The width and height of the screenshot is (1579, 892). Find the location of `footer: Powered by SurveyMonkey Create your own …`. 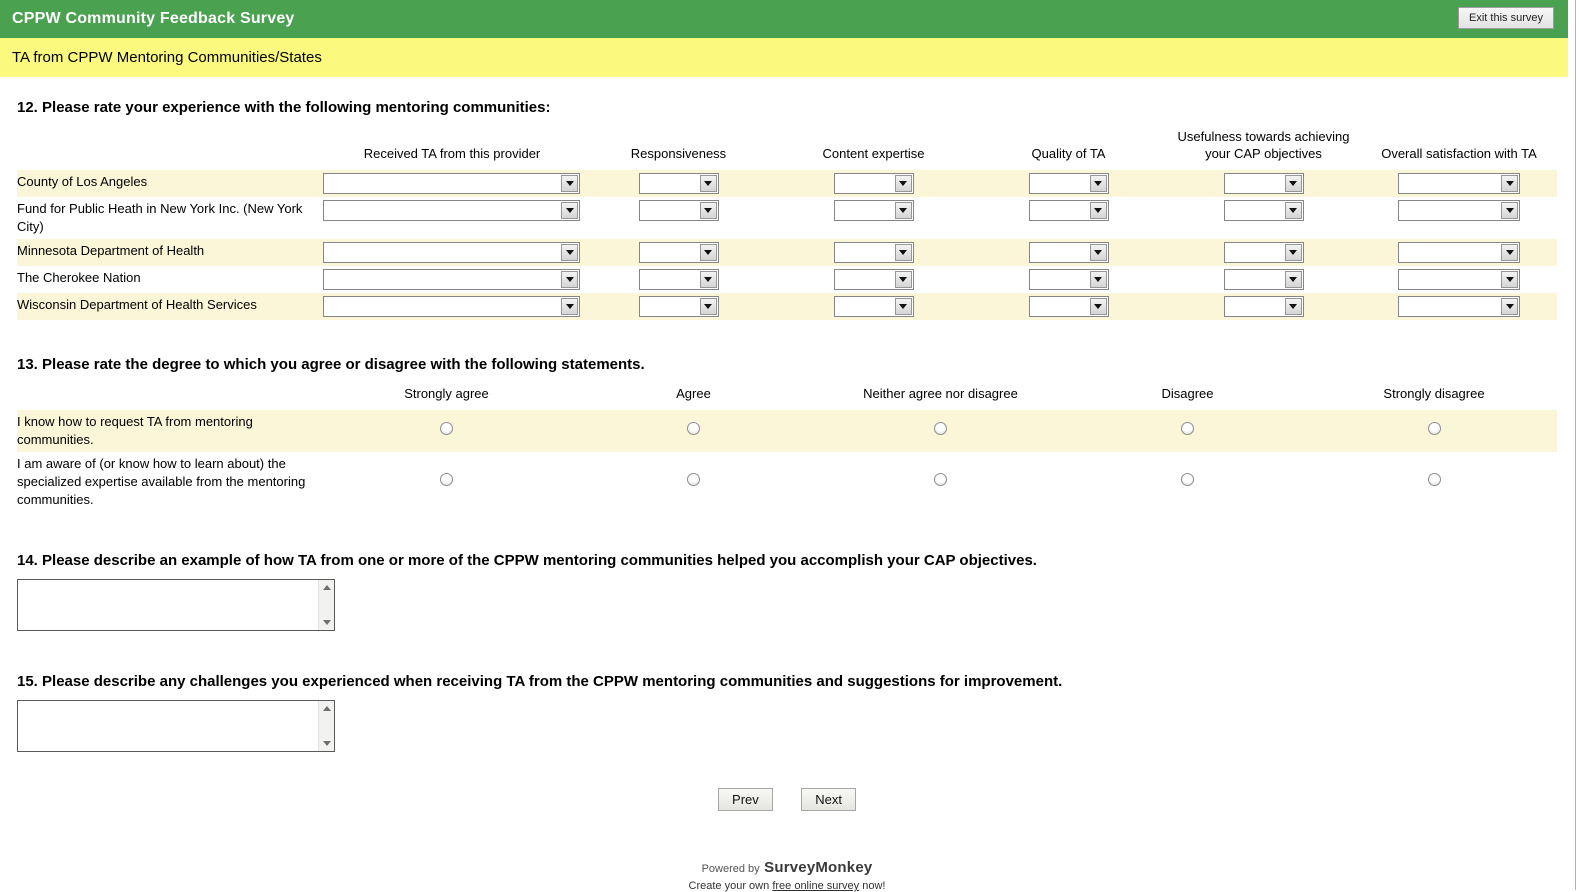

footer: Powered by SurveyMonkey Create your own … is located at coordinates (787, 875).